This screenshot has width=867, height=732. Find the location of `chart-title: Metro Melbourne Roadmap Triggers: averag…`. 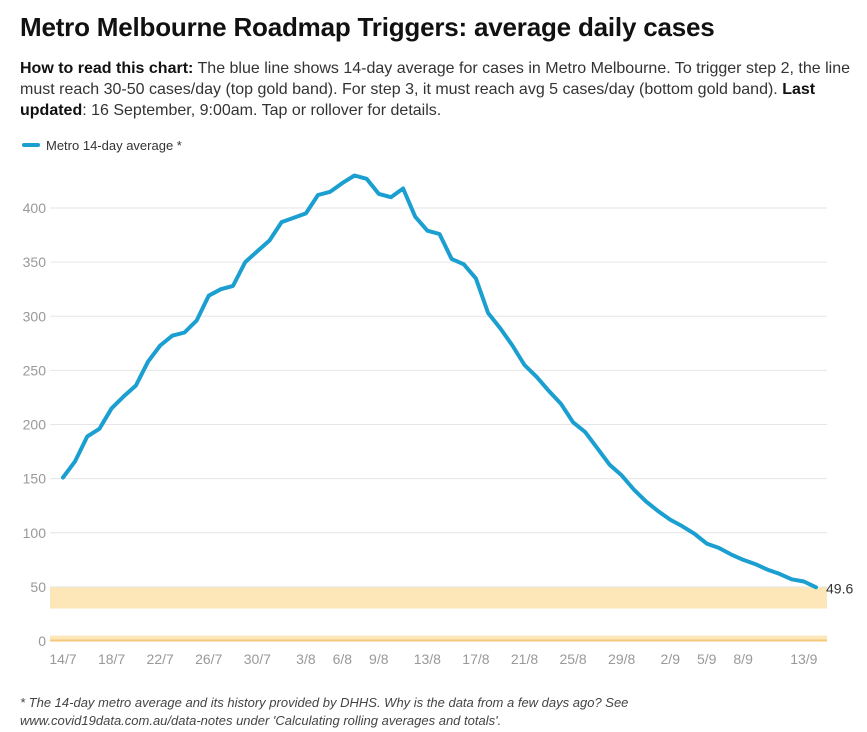

chart-title: Metro Melbourne Roadmap Triggers: averag… is located at coordinates (367, 27).